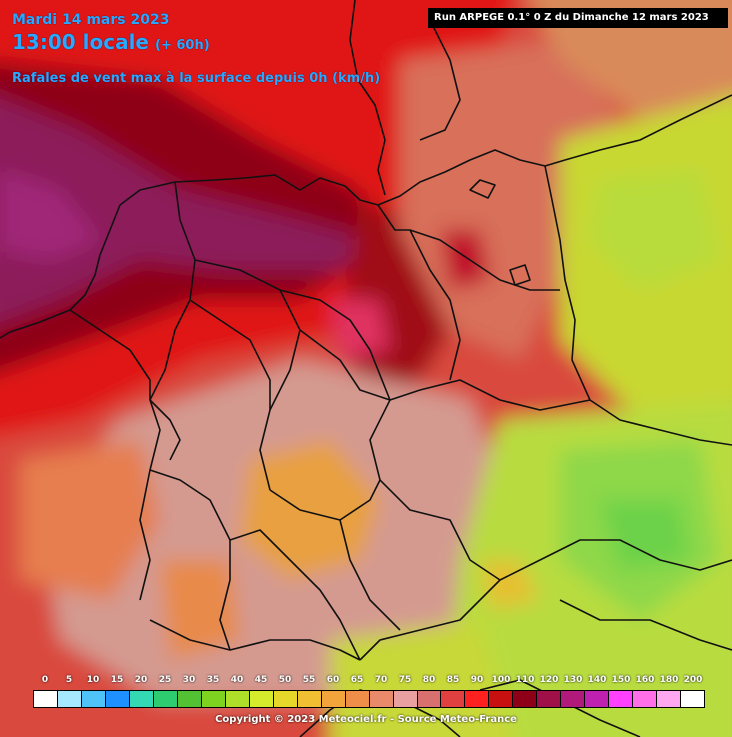  What do you see at coordinates (333, 680) in the screenshot?
I see `legend-tick-label: 60` at bounding box center [333, 680].